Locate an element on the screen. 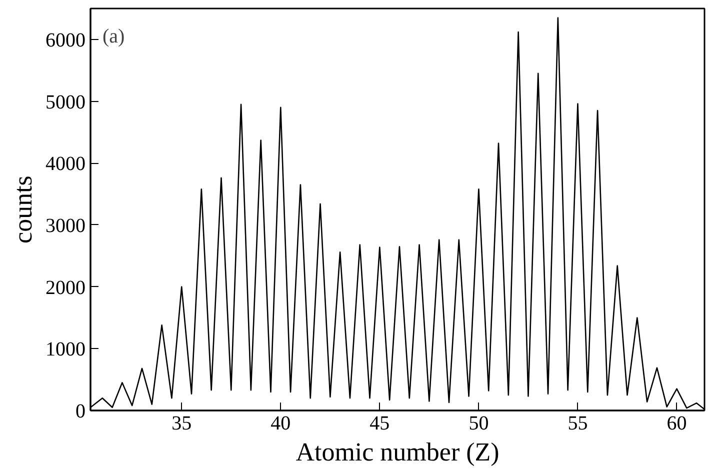 The height and width of the screenshot is (470, 710). x-tick-label: 45 is located at coordinates (380, 423).